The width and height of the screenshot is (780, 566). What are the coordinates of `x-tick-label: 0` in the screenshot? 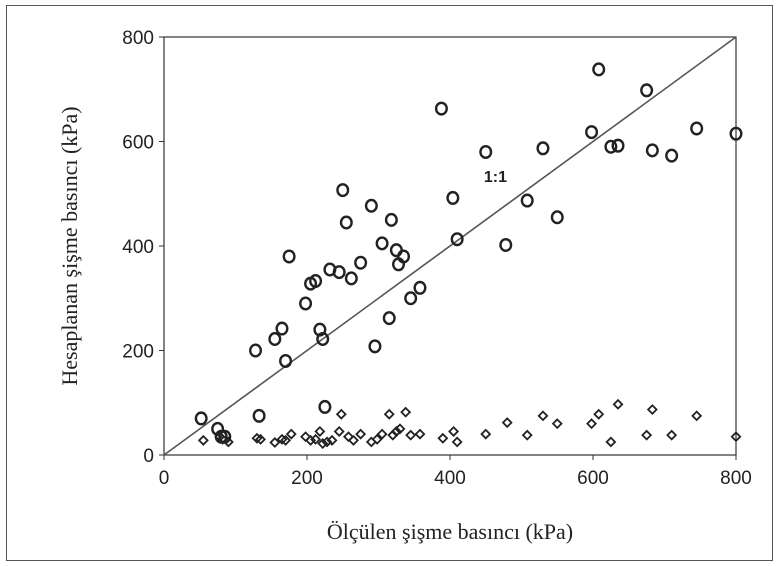 It's located at (164, 478).